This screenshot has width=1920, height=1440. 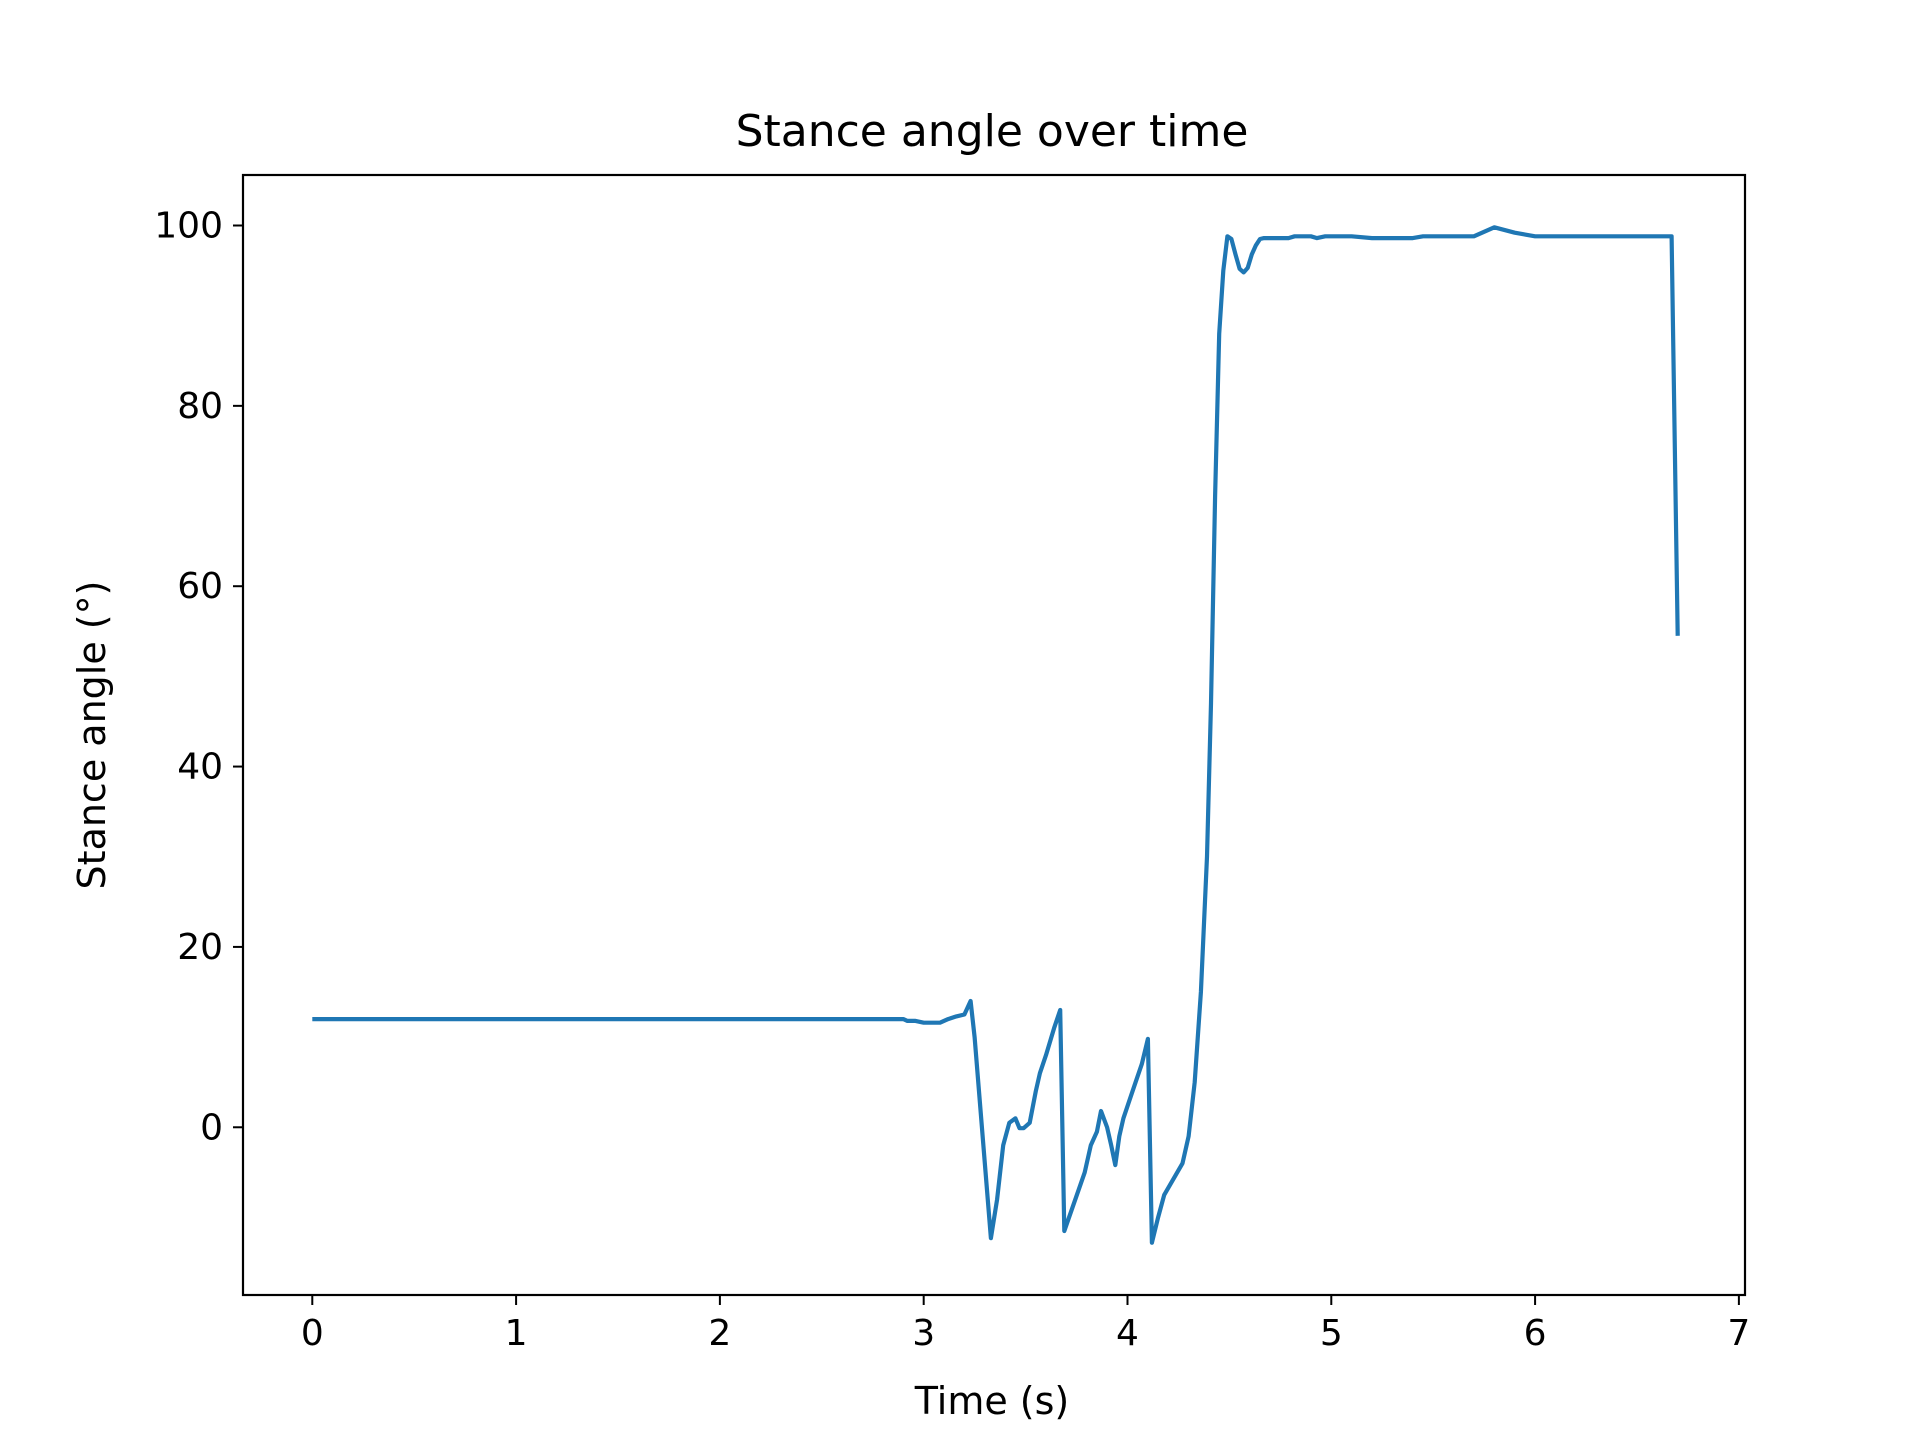 What do you see at coordinates (992, 1401) in the screenshot?
I see `x-axis-label: Time (s)` at bounding box center [992, 1401].